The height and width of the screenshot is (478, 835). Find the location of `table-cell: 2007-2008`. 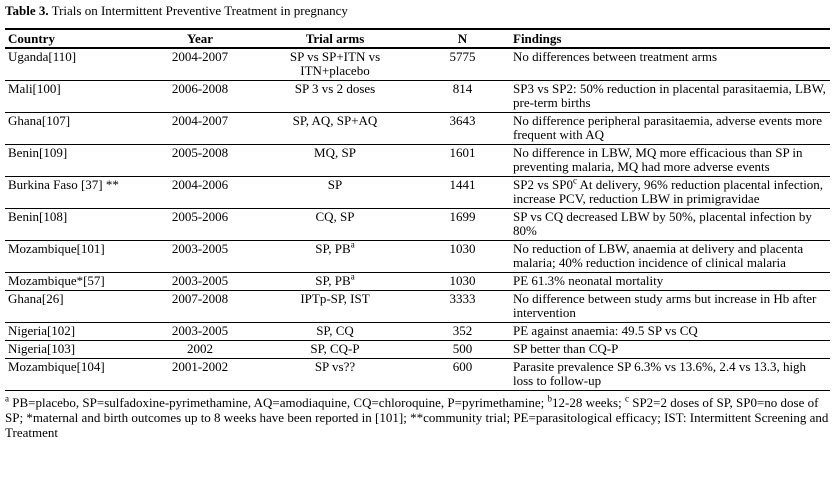

table-cell: 2007-2008 is located at coordinates (200, 306).